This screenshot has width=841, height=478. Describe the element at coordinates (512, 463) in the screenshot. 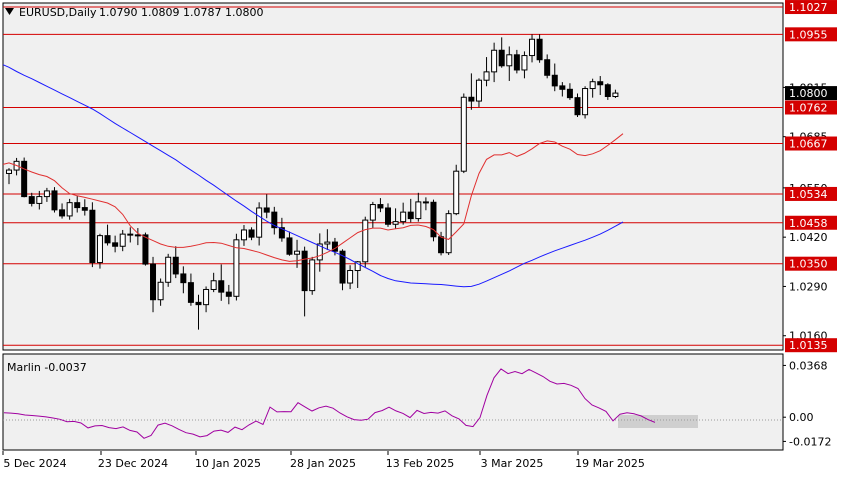

I see `time-tick-label: 3 Mar 2025` at that location.